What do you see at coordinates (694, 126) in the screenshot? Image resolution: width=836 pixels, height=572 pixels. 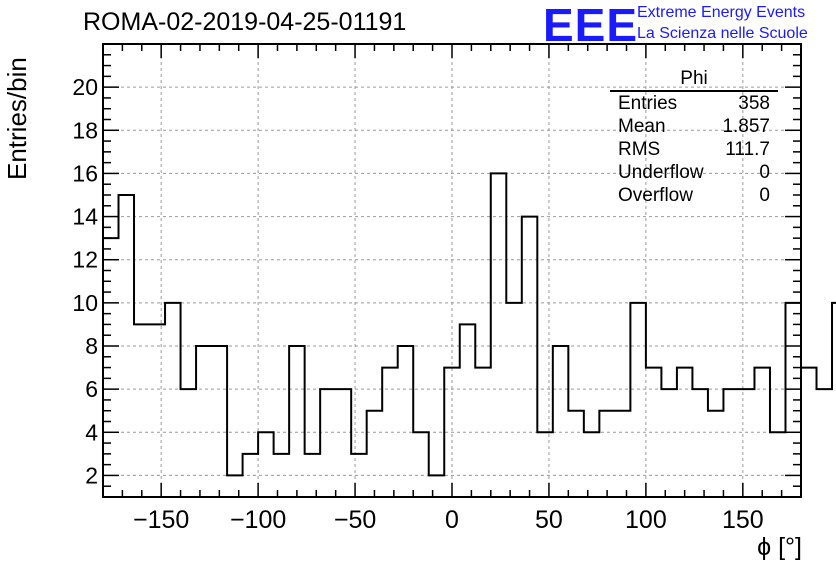 I see `stats-row-mean: Mean 1.857` at bounding box center [694, 126].